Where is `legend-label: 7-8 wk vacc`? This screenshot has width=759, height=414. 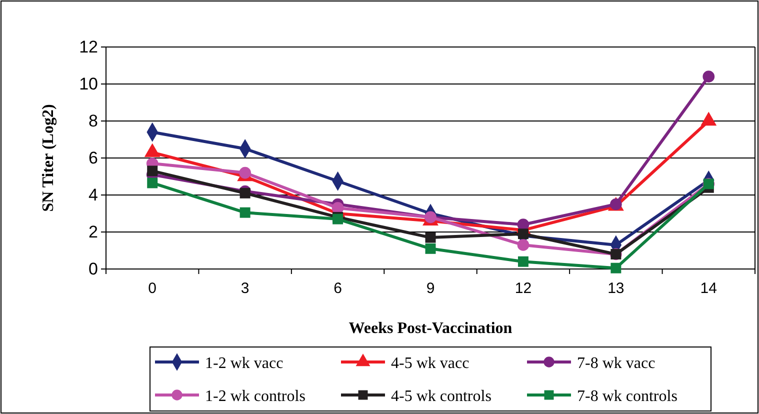
legend-label: 7-8 wk vacc is located at coordinates (616, 363).